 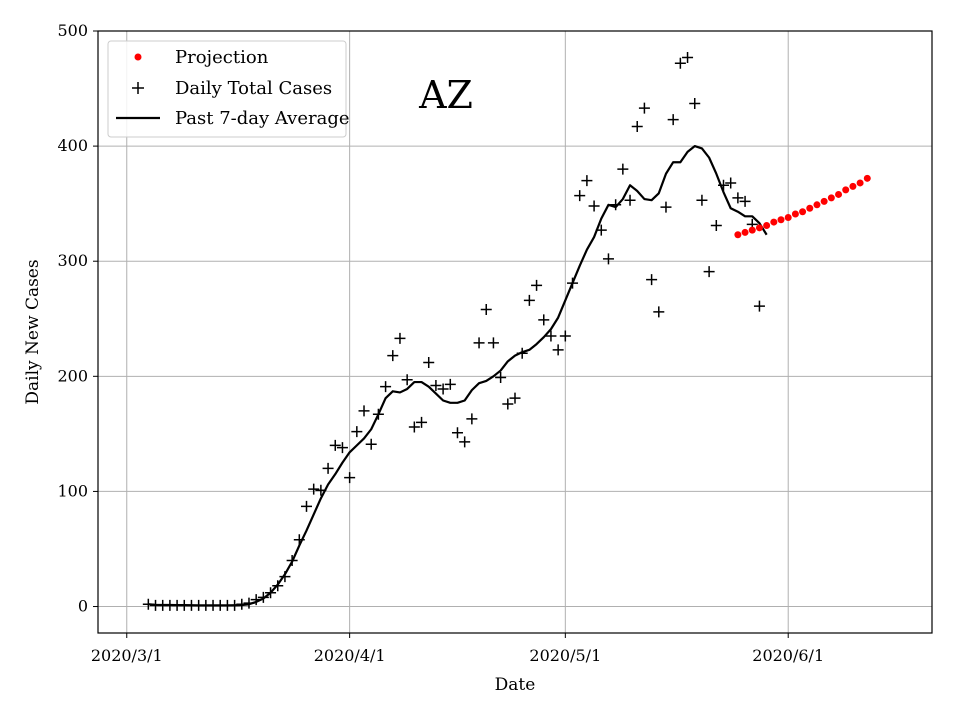 I want to click on y-tick-label: 400, so click(x=72, y=145).